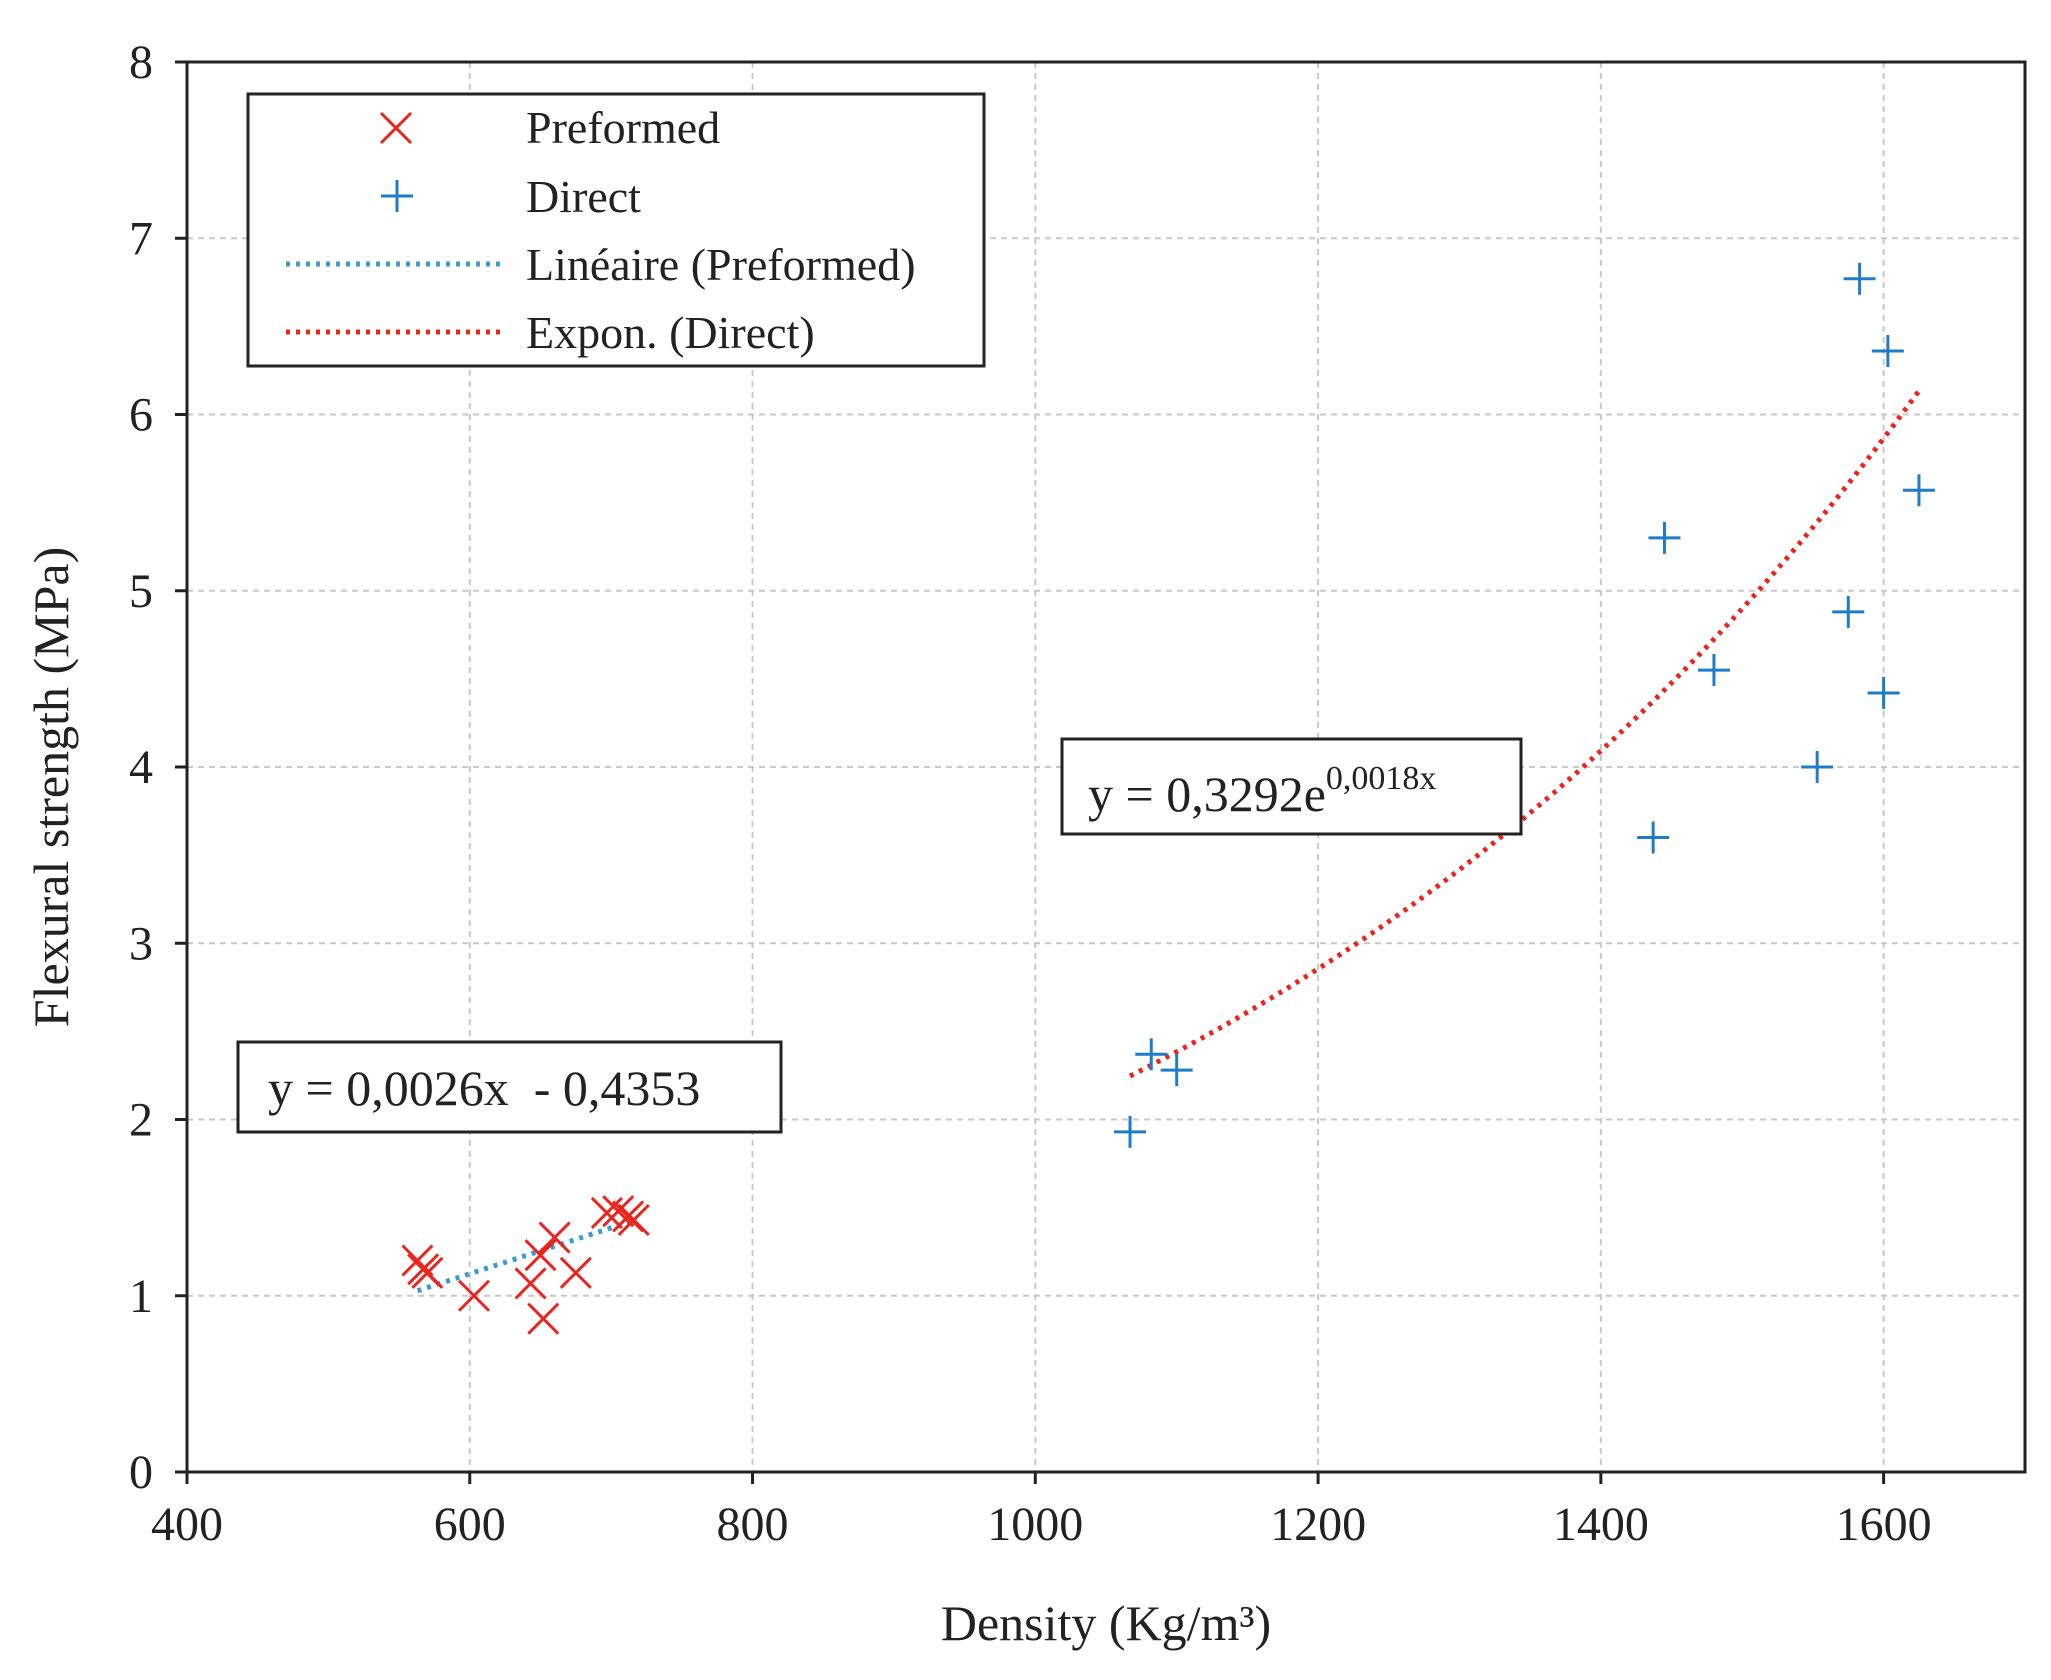 The width and height of the screenshot is (2051, 1680). I want to click on y-tick-label: 4, so click(141, 767).